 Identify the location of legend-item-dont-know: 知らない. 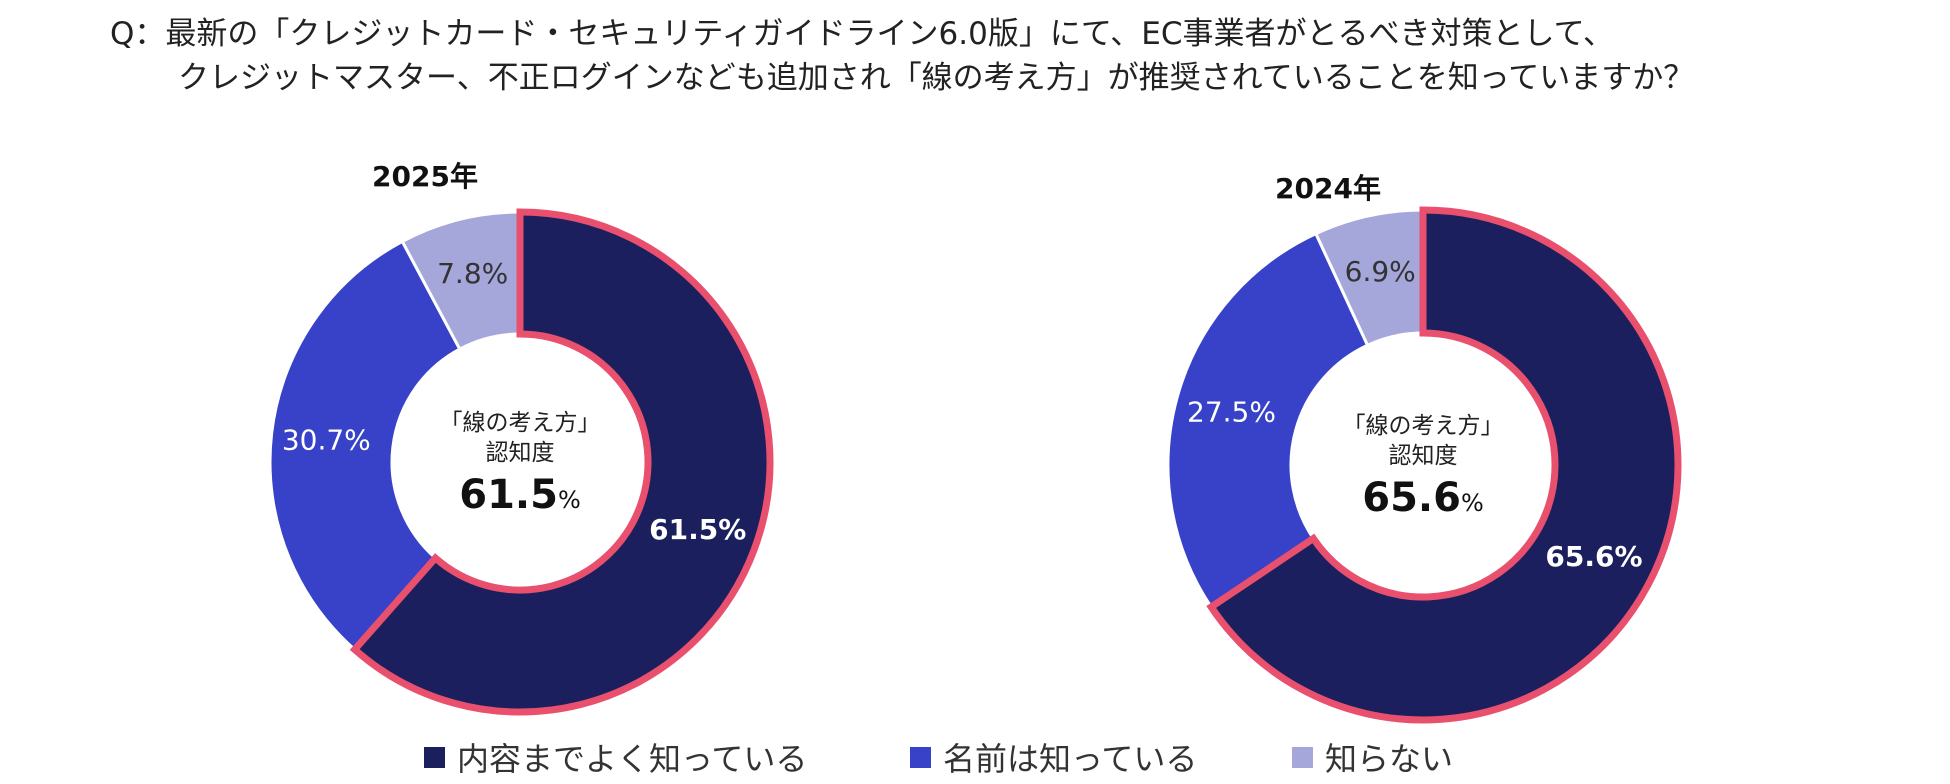
(1372, 757).